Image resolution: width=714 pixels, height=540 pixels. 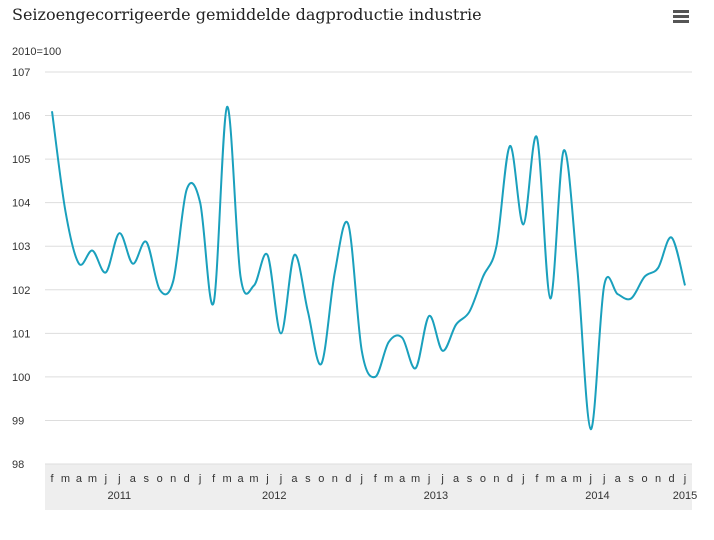 What do you see at coordinates (21, 378) in the screenshot?
I see `y-tick-label: 100` at bounding box center [21, 378].